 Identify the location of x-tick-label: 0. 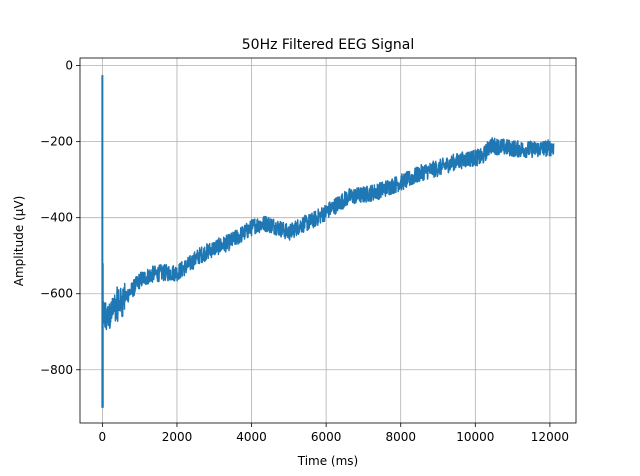
(103, 437).